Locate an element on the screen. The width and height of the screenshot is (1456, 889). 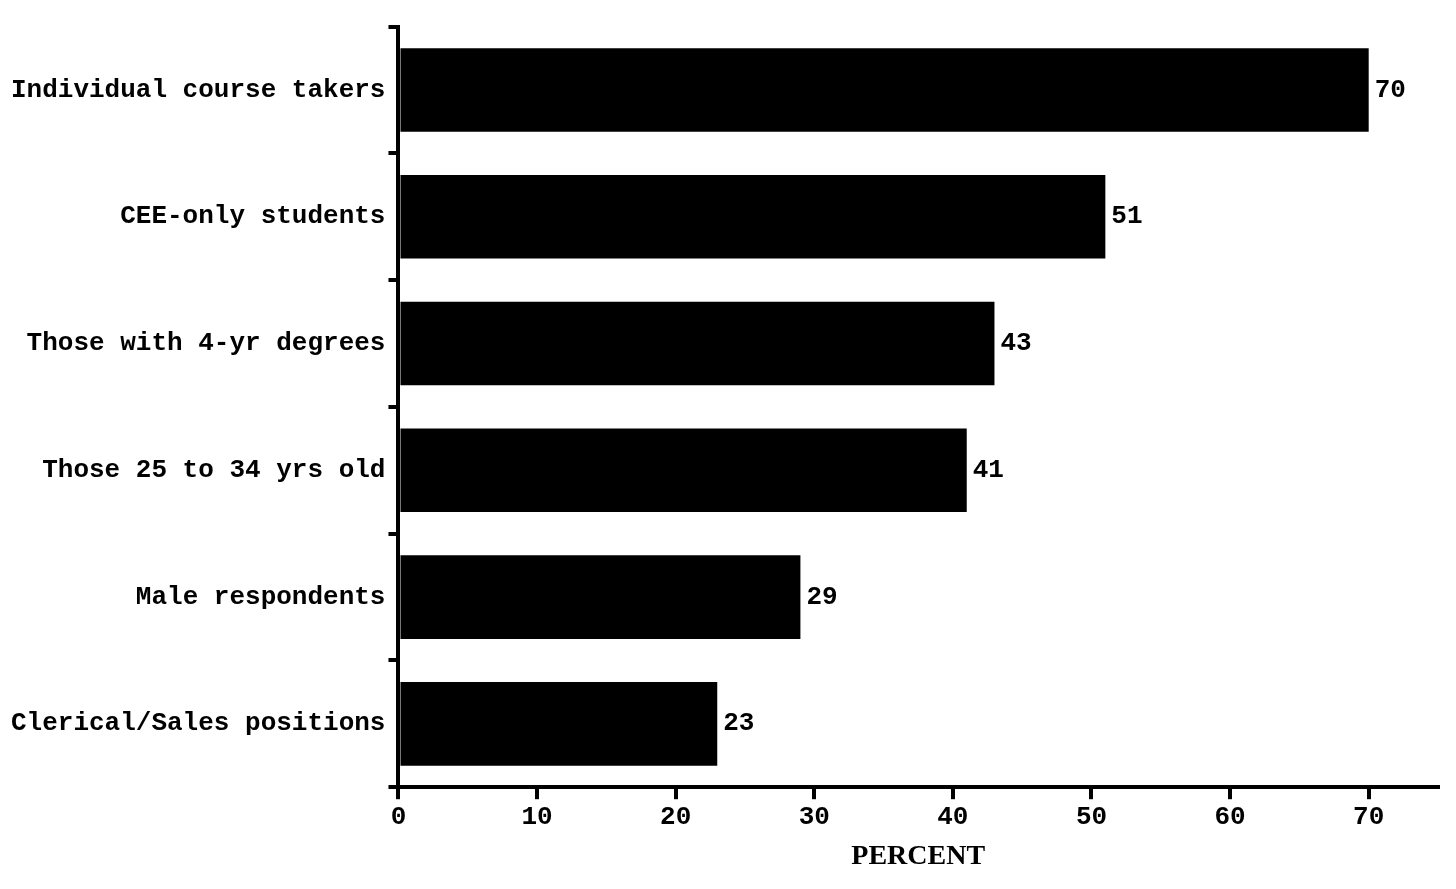
y-tick-label: Clerical/Sales positions is located at coordinates (198, 723).